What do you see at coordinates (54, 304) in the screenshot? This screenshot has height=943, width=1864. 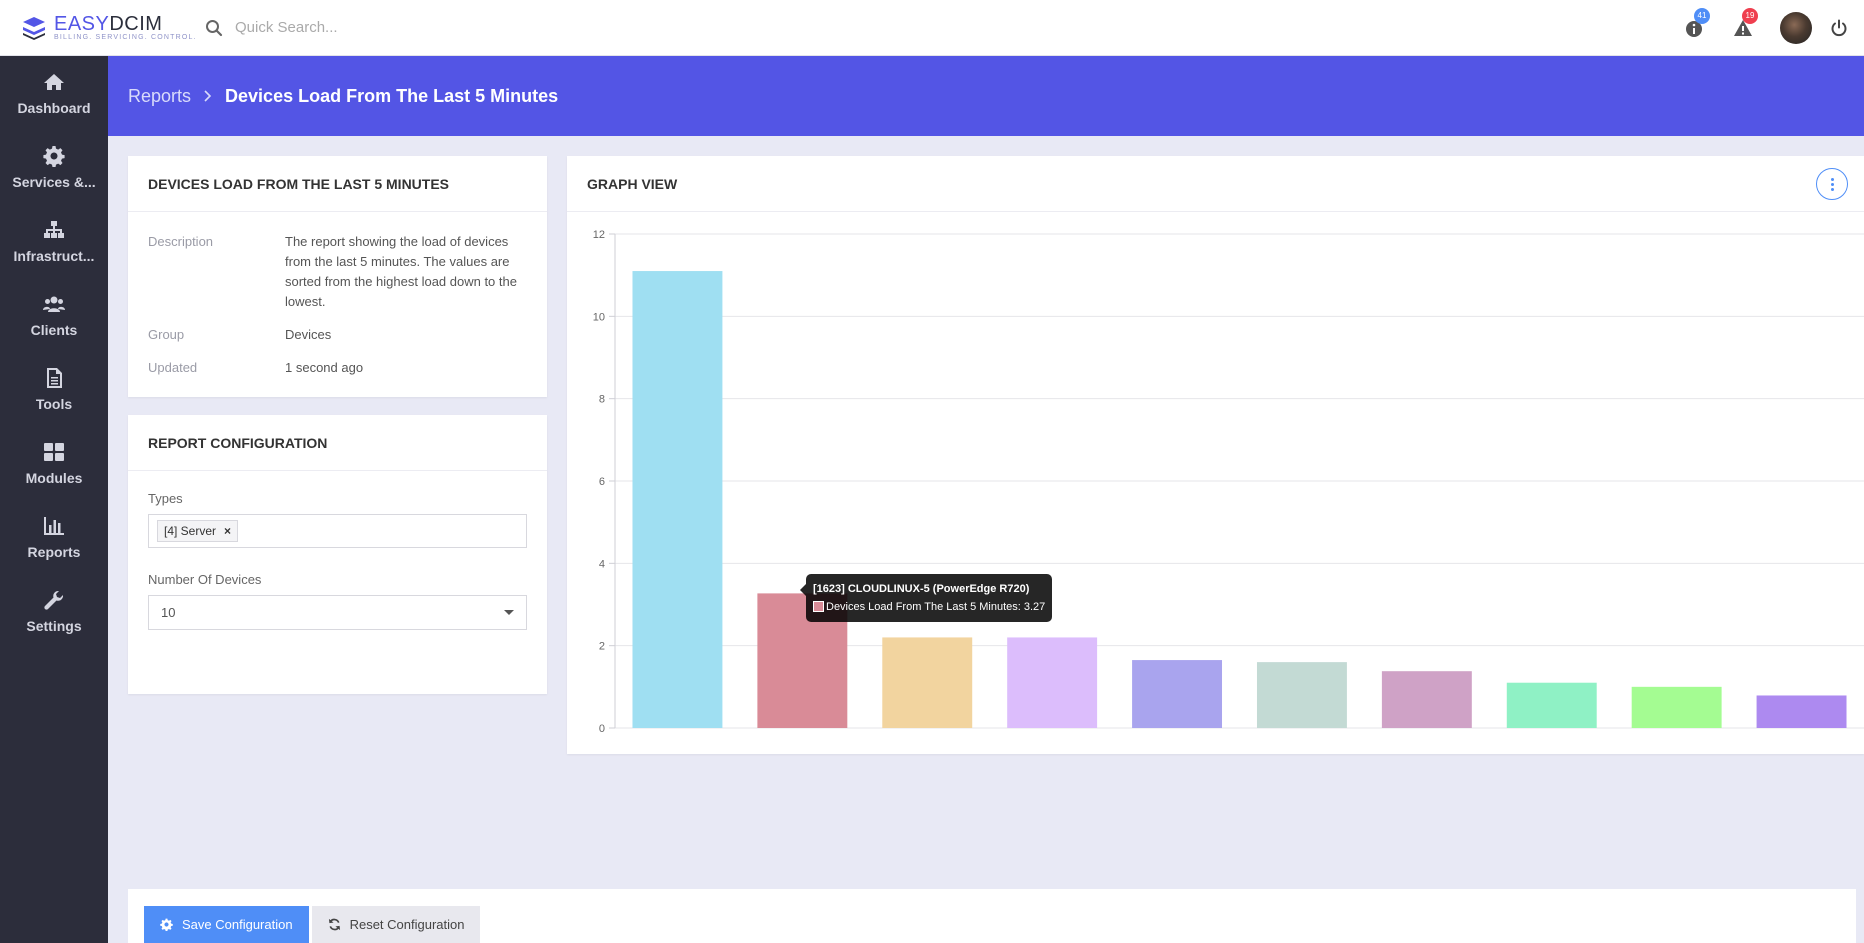 I see `users-icon` at bounding box center [54, 304].